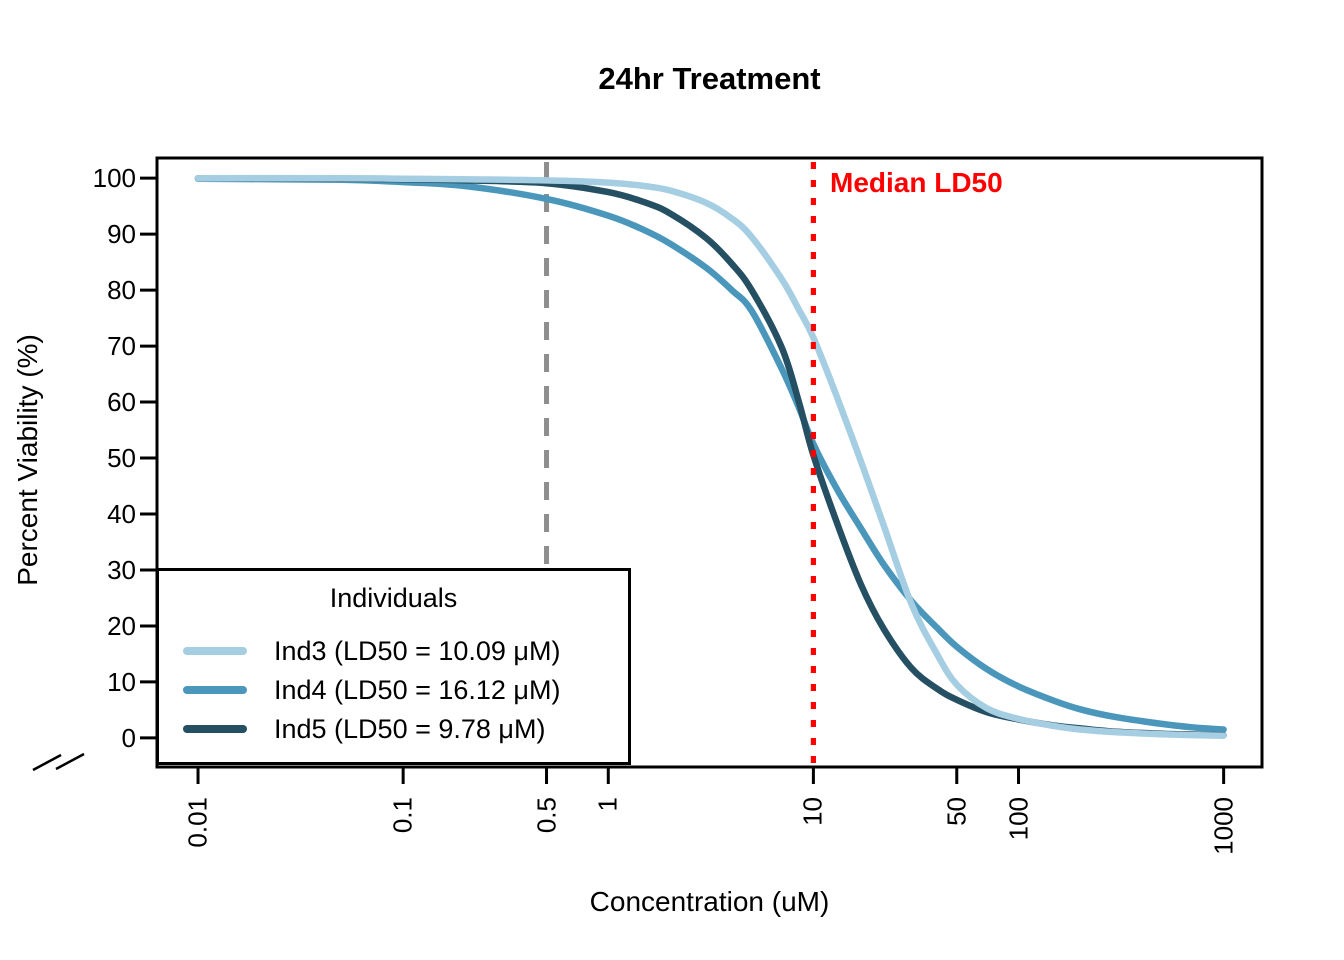 The height and width of the screenshot is (960, 1344). What do you see at coordinates (1018, 819) in the screenshot?
I see `x-tick-label: 100` at bounding box center [1018, 819].